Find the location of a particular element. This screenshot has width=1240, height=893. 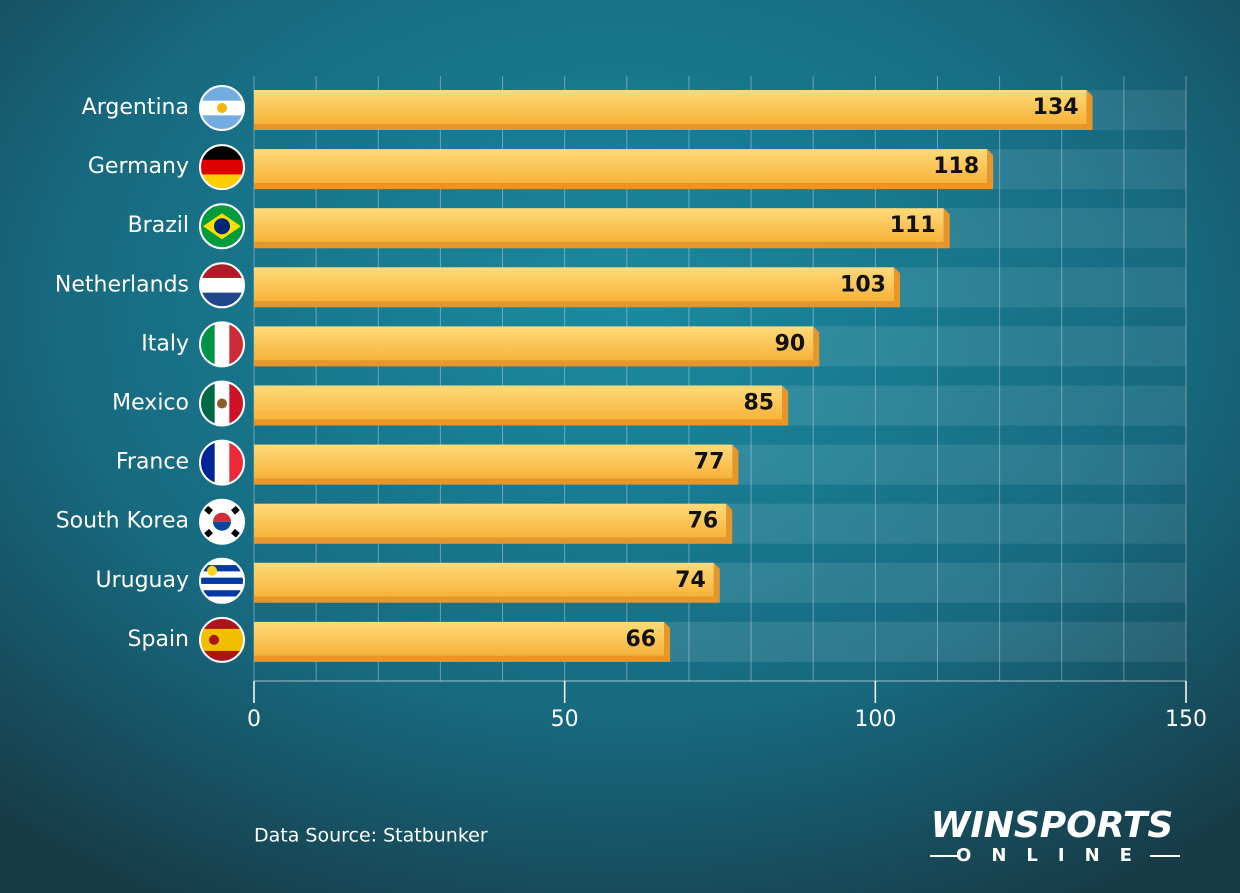

logo-brand: WINSPORTS is located at coordinates (1052, 825).